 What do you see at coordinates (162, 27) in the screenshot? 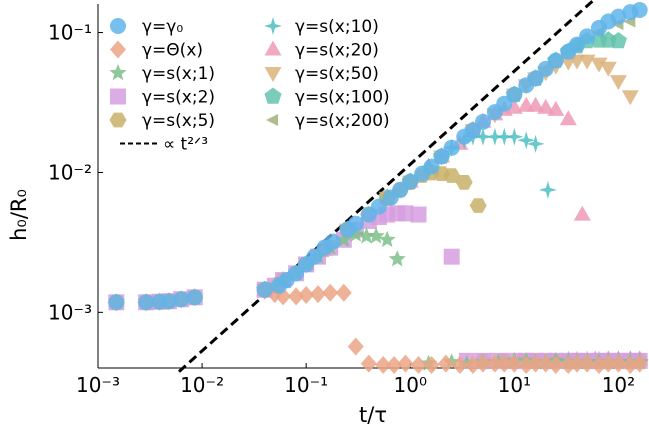
I see `legend-label: γ=γ₀` at bounding box center [162, 27].